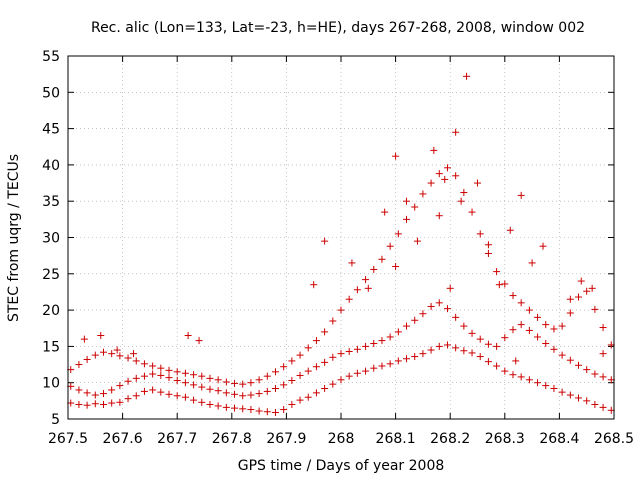  What do you see at coordinates (14, 238) in the screenshot?
I see `y-axis-label: STEC from uqrg / TECUs` at bounding box center [14, 238].